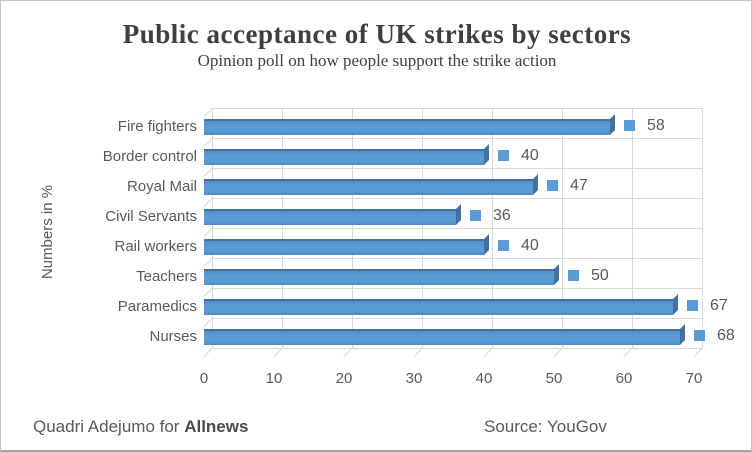 The image size is (752, 452). What do you see at coordinates (726, 335) in the screenshot?
I see `data-label-value-nurses: 68` at bounding box center [726, 335].